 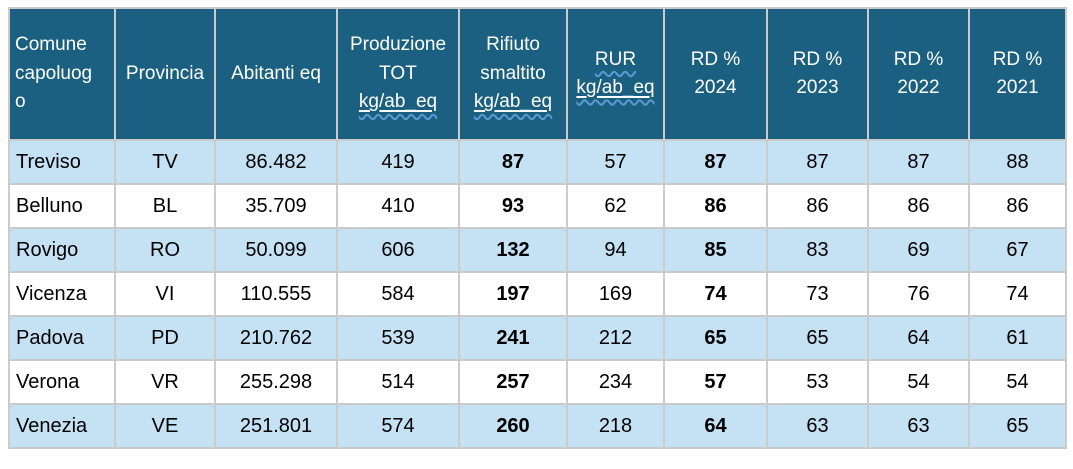 What do you see at coordinates (1017, 74) in the screenshot?
I see `column-header-rd2021: RD % 2021` at bounding box center [1017, 74].